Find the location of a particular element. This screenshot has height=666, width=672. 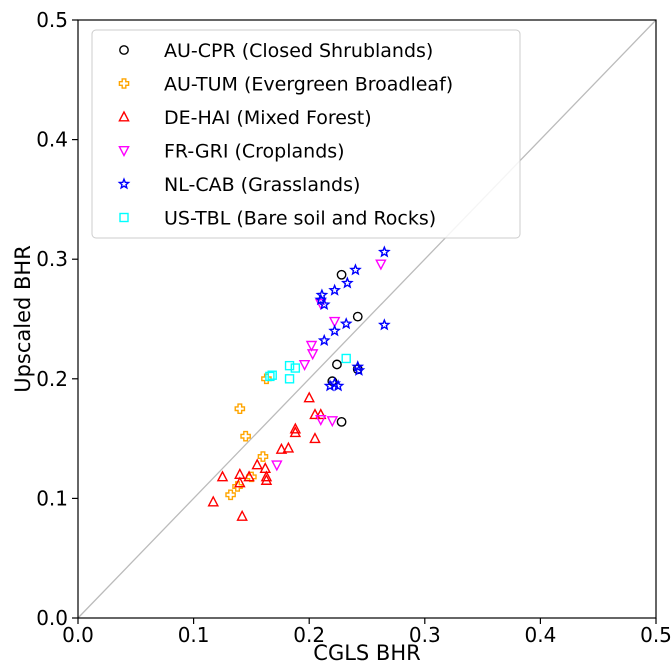

legend-label: FR-GRI (Croplands) is located at coordinates (254, 152).